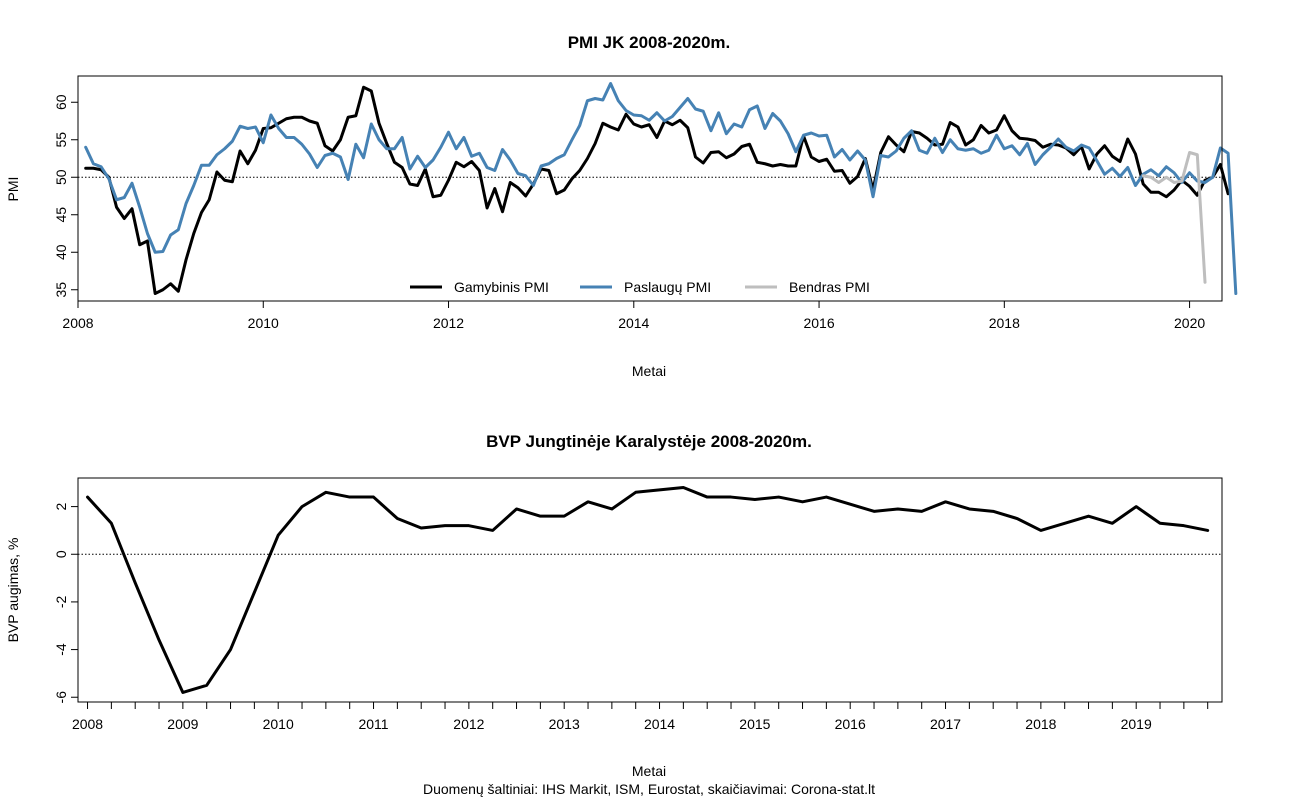  Describe the element at coordinates (13, 590) in the screenshot. I see `gdp-chart-y-axis-label: BVP augimas, %` at that location.